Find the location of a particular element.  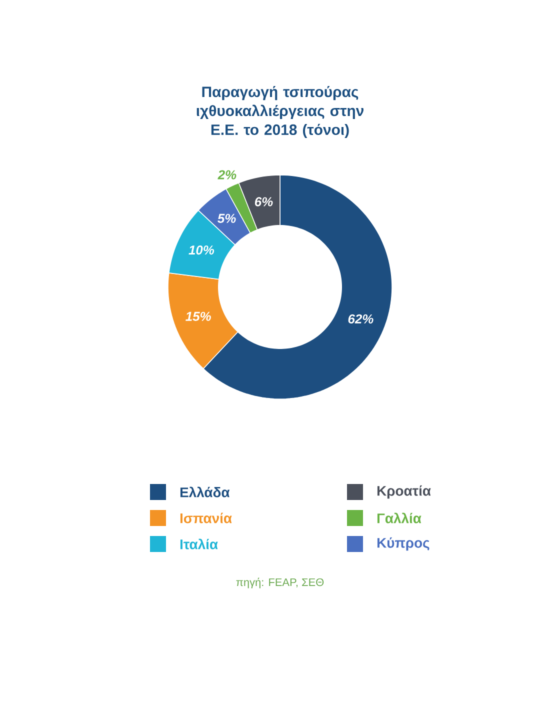

data-label: 15% is located at coordinates (198, 316).